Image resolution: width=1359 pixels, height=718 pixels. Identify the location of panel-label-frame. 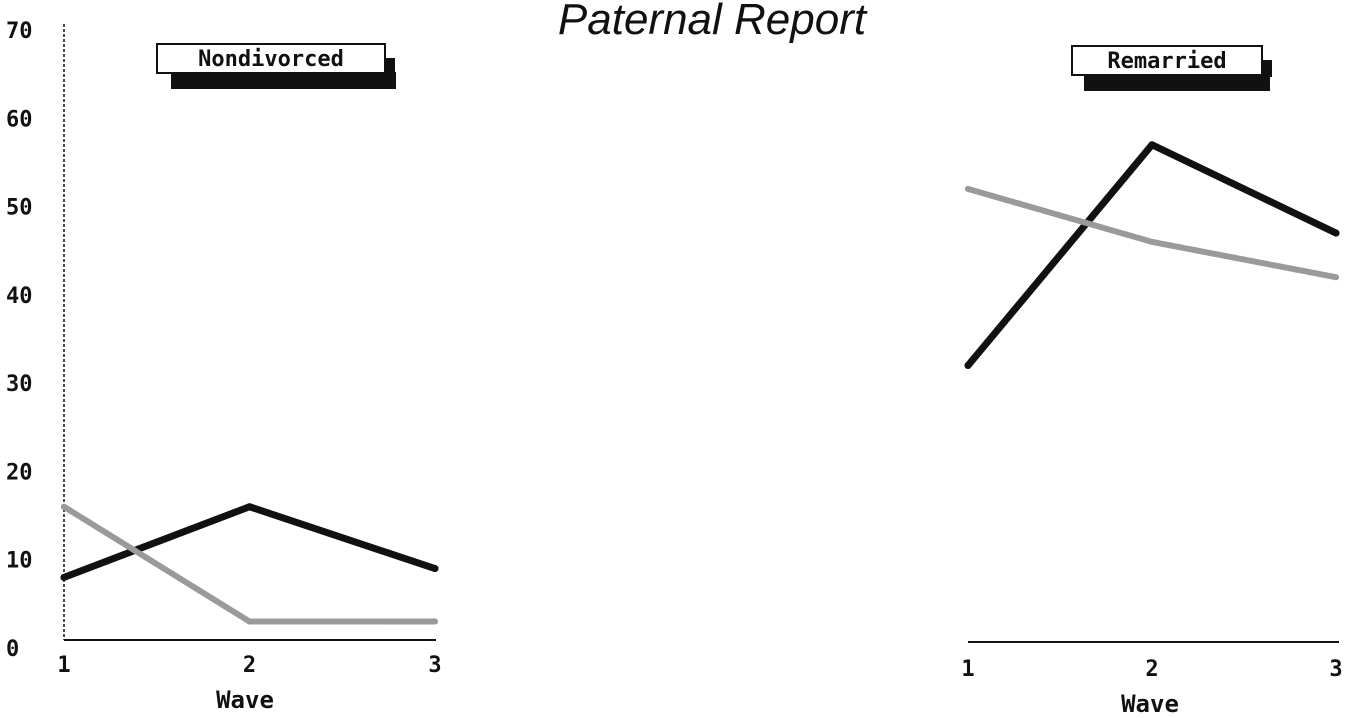
(1167, 60).